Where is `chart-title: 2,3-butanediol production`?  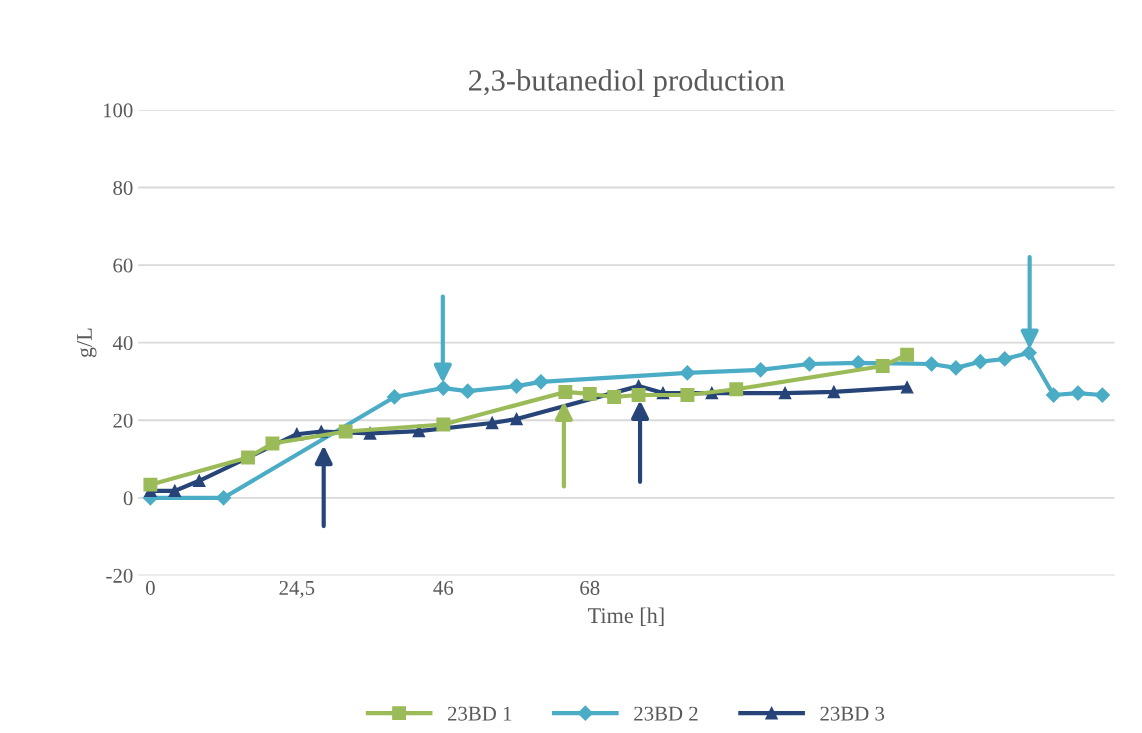
chart-title: 2,3-butanediol production is located at coordinates (627, 83).